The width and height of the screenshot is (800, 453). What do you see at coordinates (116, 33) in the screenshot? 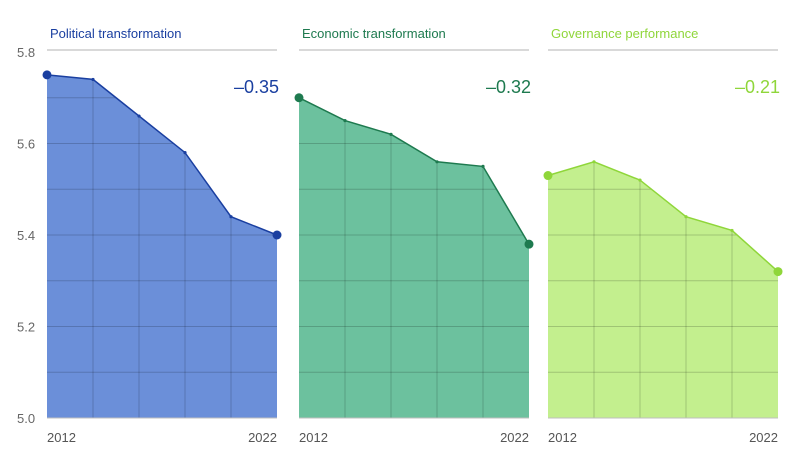
I see `panel-title: Political transformation` at bounding box center [116, 33].